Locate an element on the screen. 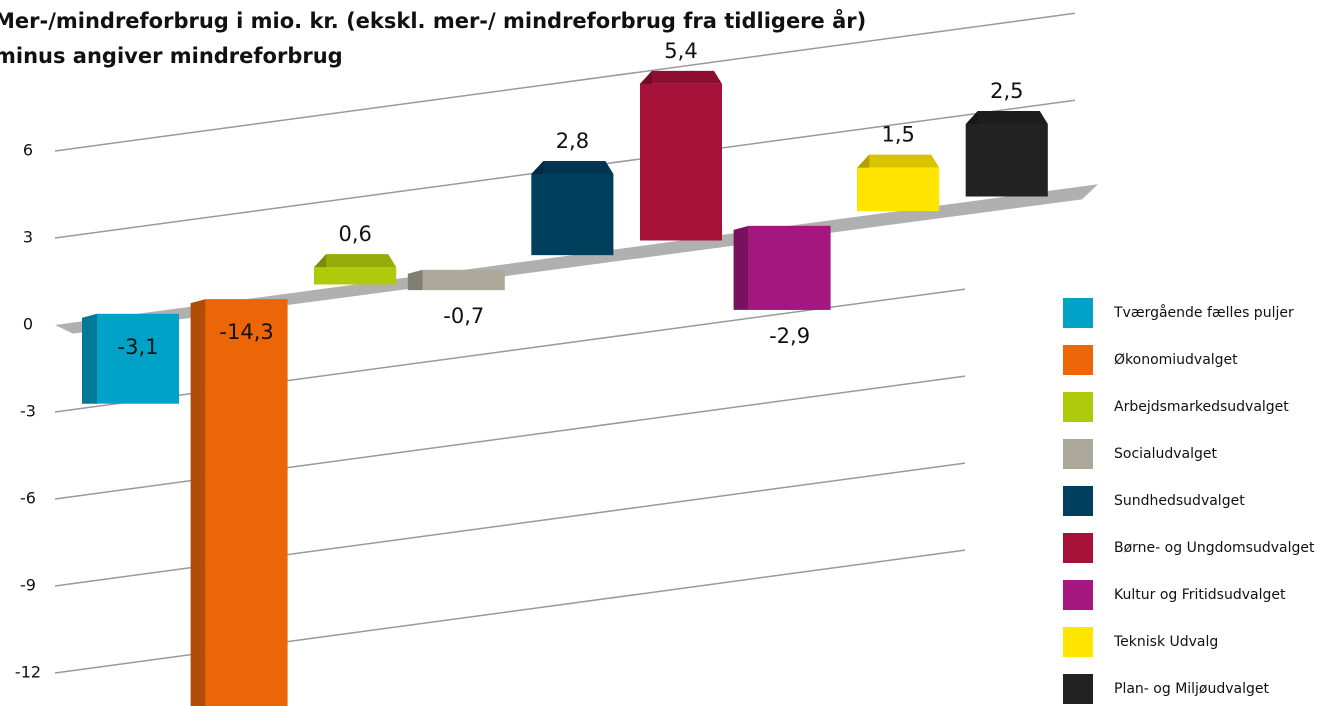  y-tick-label: -6 is located at coordinates (28, 498).